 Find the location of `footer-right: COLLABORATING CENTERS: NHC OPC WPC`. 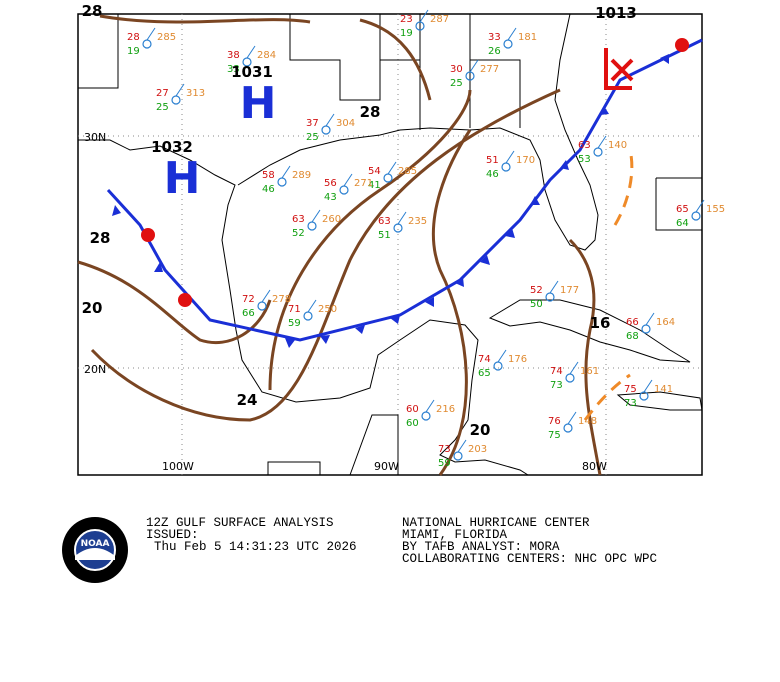

footer-right: COLLABORATING CENTERS: NHC OPC WPC is located at coordinates (529, 559).